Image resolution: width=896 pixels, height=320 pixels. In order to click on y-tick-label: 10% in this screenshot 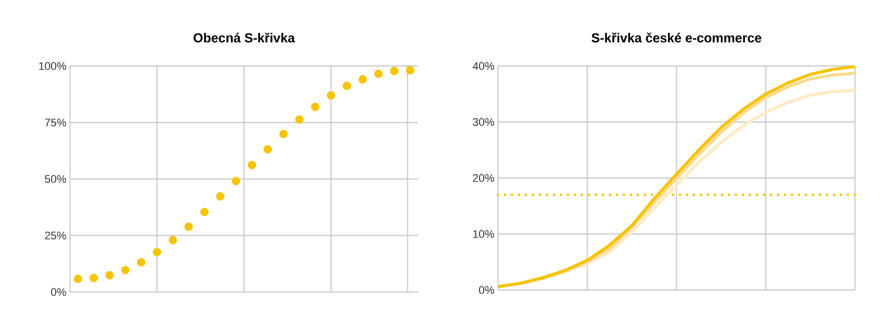, I will do `click(483, 234)`.